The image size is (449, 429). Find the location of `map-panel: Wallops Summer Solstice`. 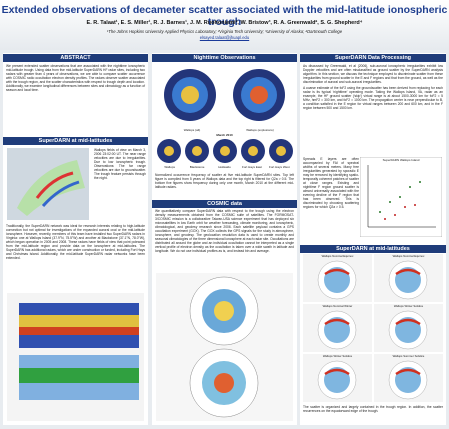

map-panel: Wallops Summer Solstice is located at coordinates (408, 378).